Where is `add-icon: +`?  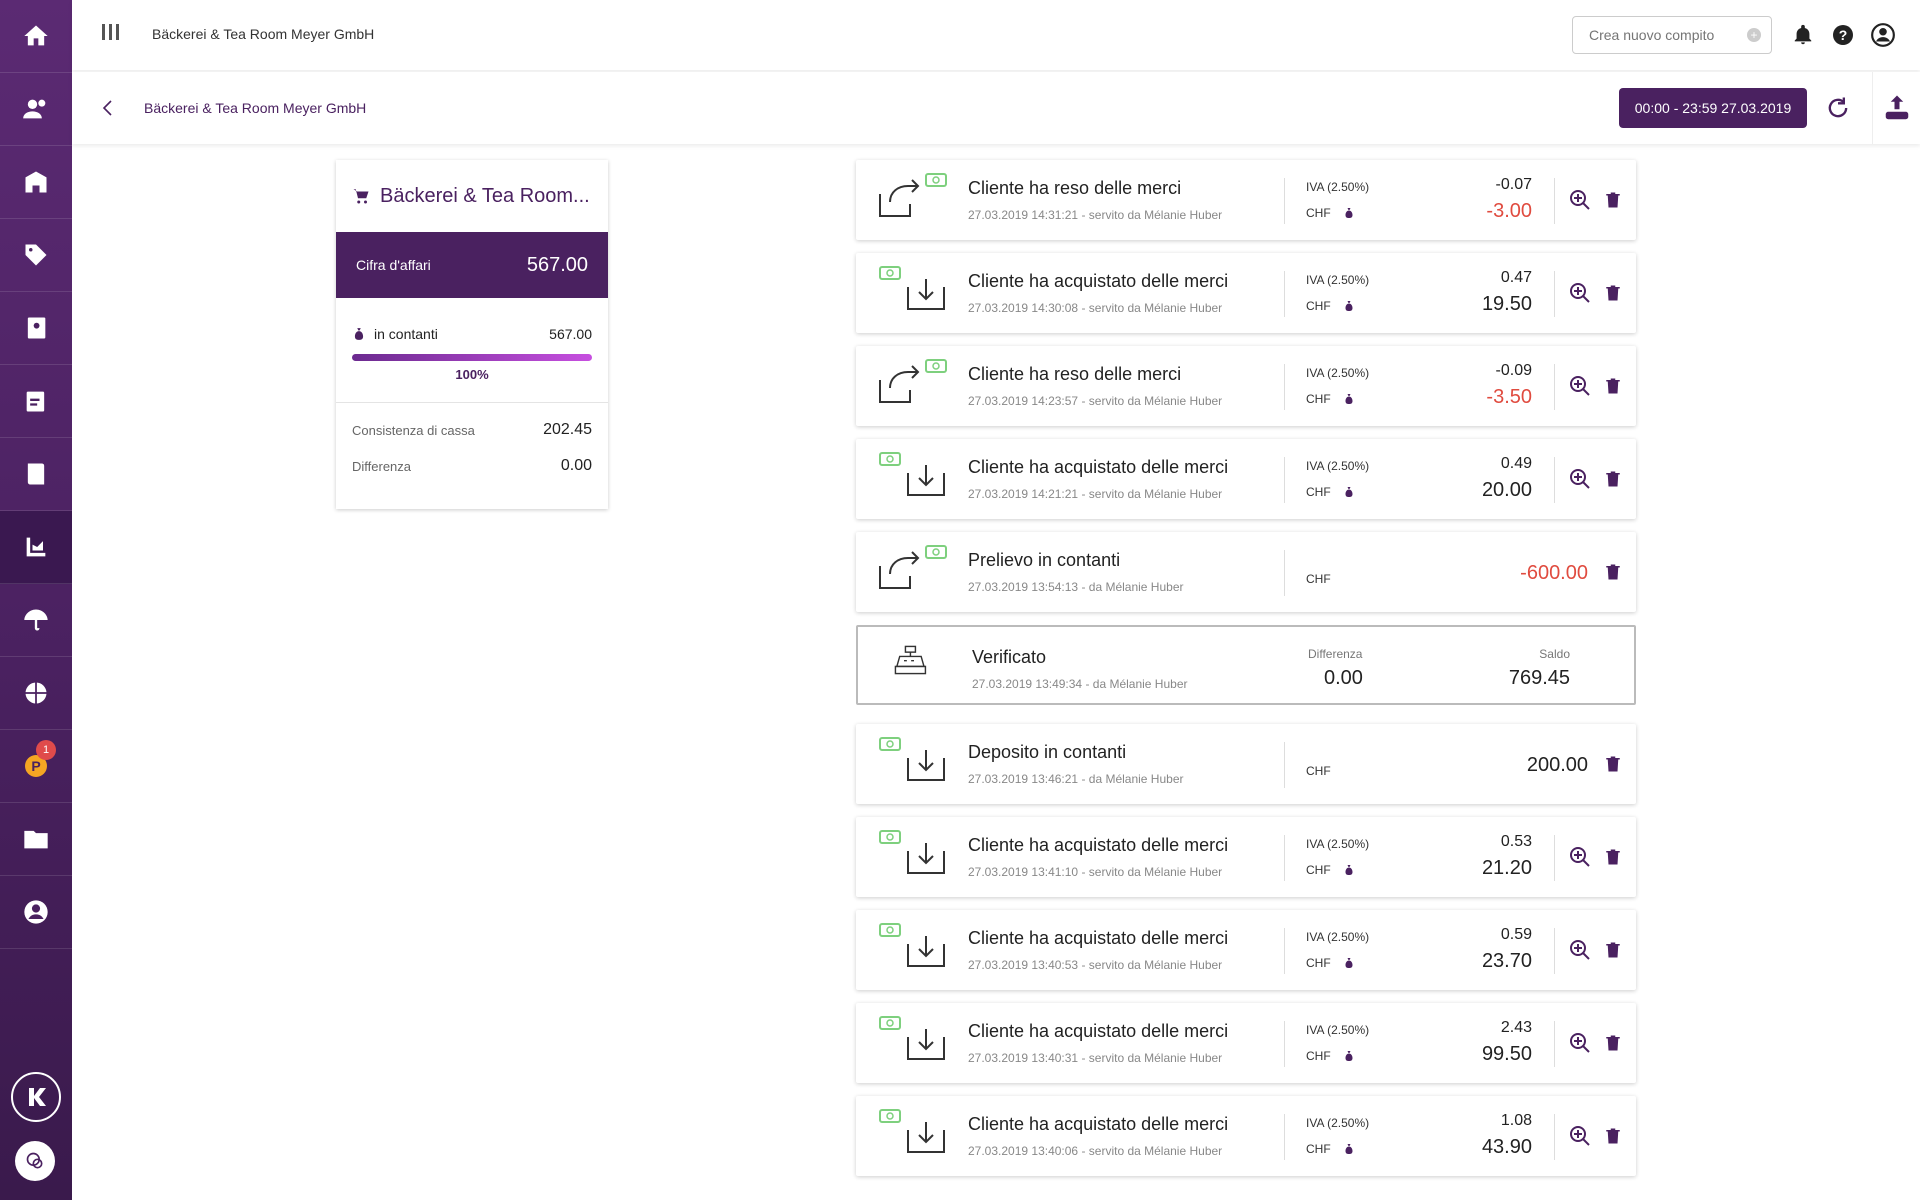
add-icon: + is located at coordinates (1754, 35).